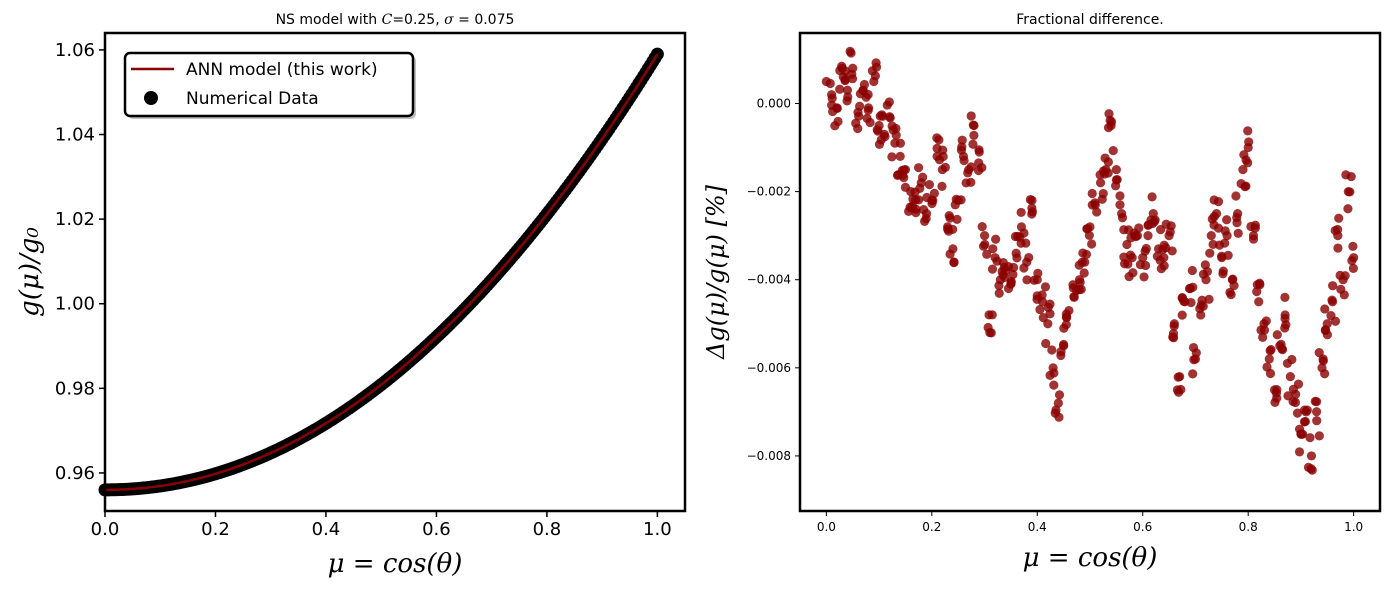  I want to click on right-x-tick-label: 0.0, so click(826, 527).